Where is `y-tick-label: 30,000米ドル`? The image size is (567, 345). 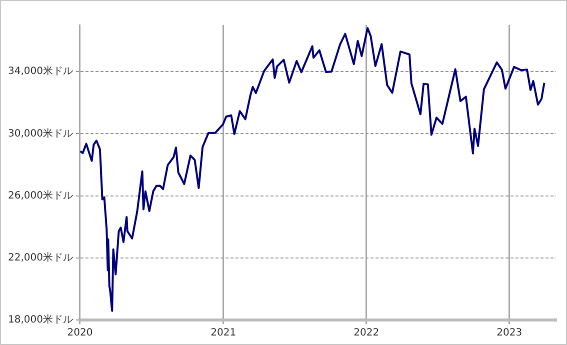
y-tick-label: 30,000米ドル is located at coordinates (40, 133).